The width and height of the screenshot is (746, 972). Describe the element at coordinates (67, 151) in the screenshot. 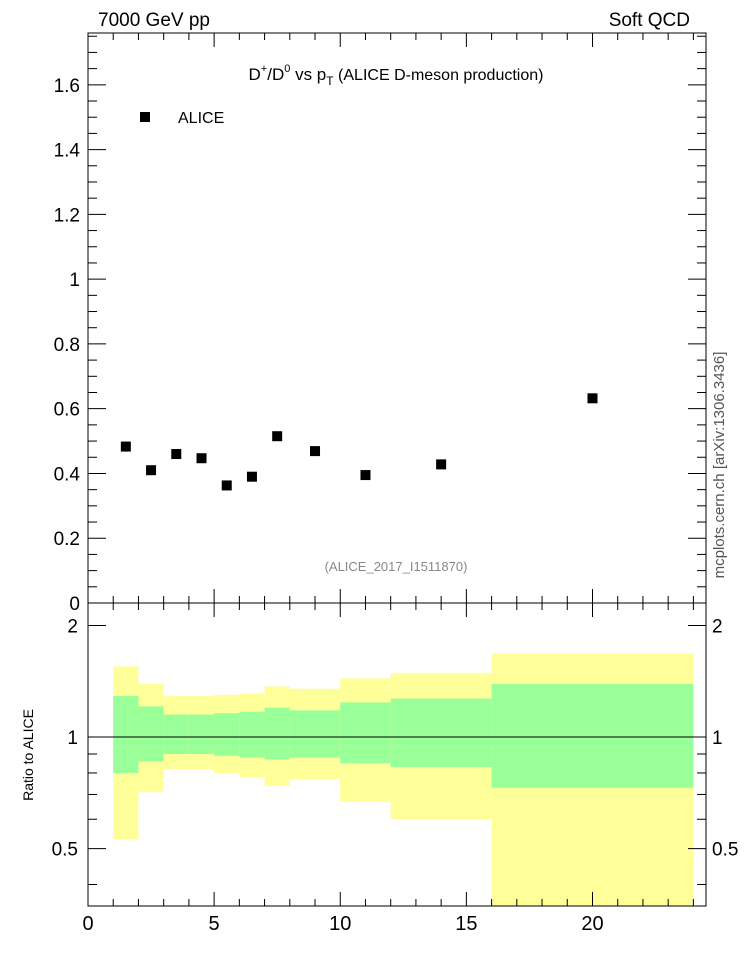

I see `main-y-tick-label: 1.4` at that location.